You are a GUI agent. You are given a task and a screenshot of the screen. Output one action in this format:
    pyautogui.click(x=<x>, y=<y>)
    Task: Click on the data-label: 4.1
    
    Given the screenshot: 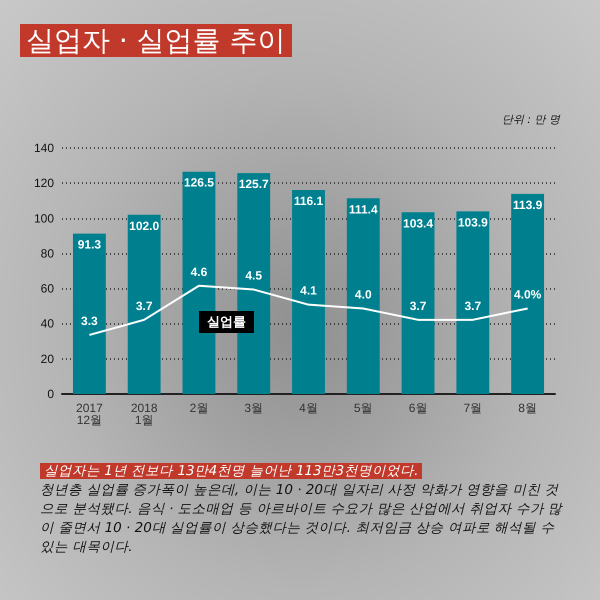 What is the action you would take?
    pyautogui.click(x=309, y=291)
    